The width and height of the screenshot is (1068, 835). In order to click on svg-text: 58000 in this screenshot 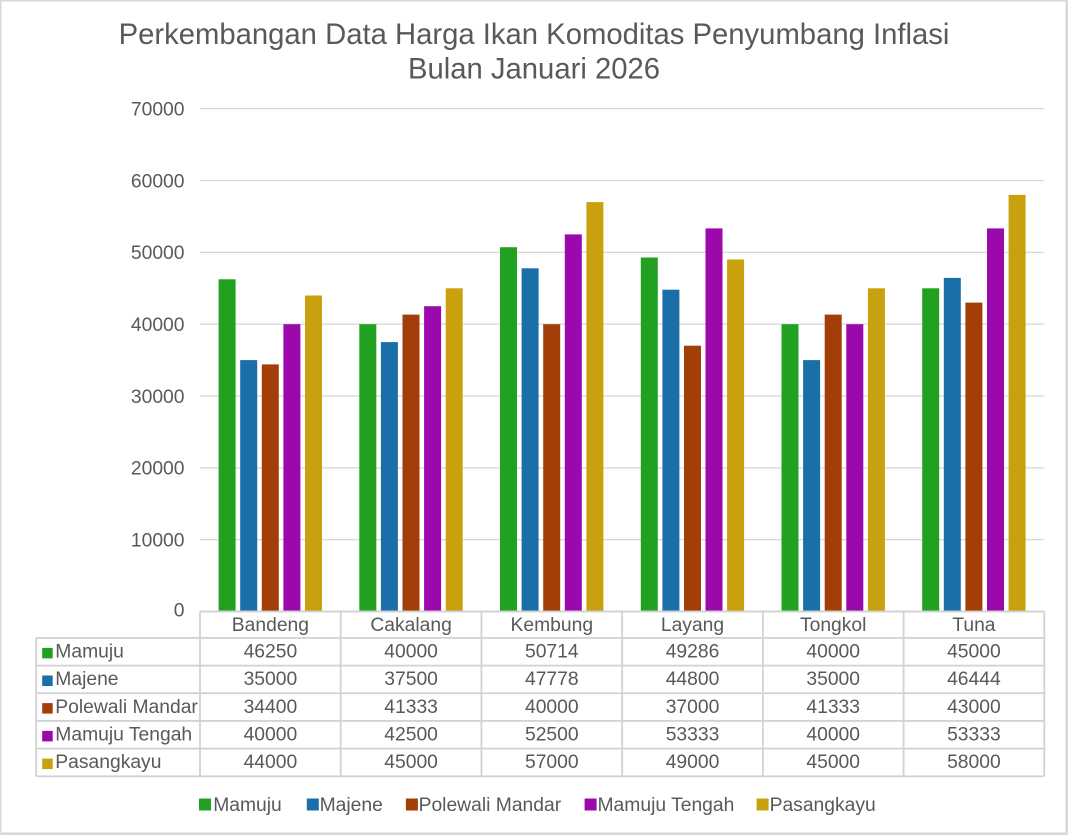, I will do `click(974, 762)`.